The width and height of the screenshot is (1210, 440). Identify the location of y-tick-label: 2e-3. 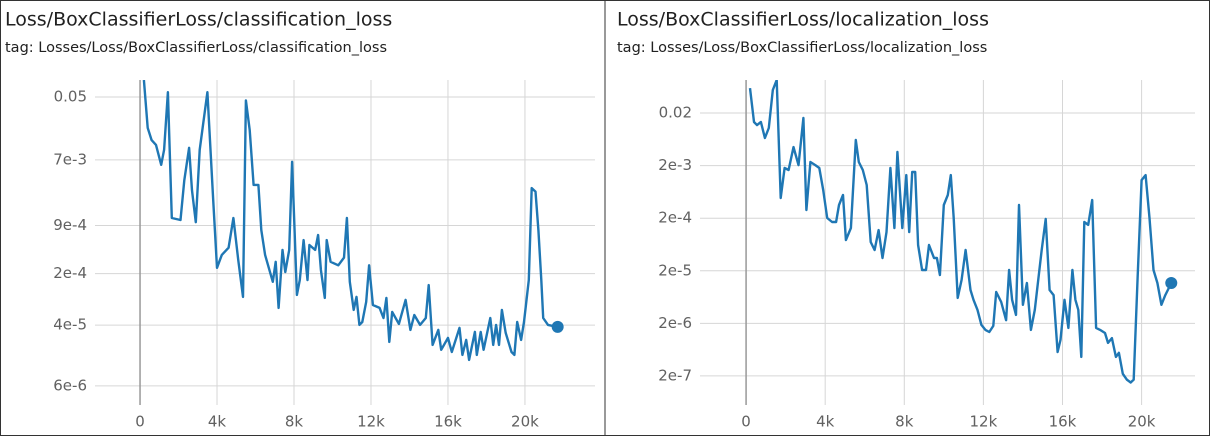
(675, 165).